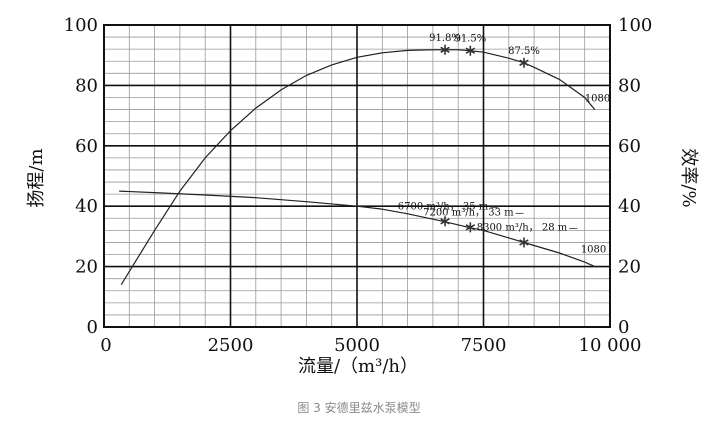 The height and width of the screenshot is (426, 718). What do you see at coordinates (629, 85) in the screenshot?
I see `y-right-tick-label: 80` at bounding box center [629, 85].